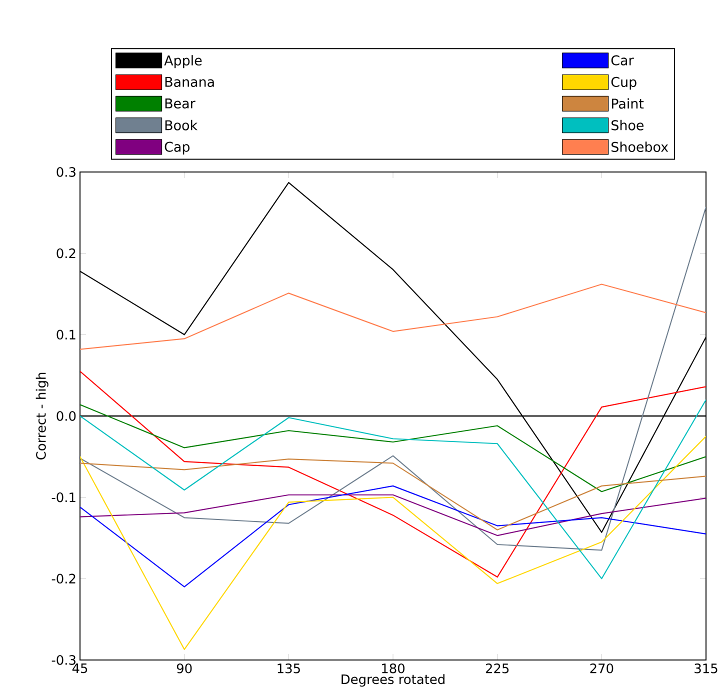 This screenshot has width=724, height=700. What do you see at coordinates (393, 669) in the screenshot?
I see `x-tick-label: 180` at bounding box center [393, 669].